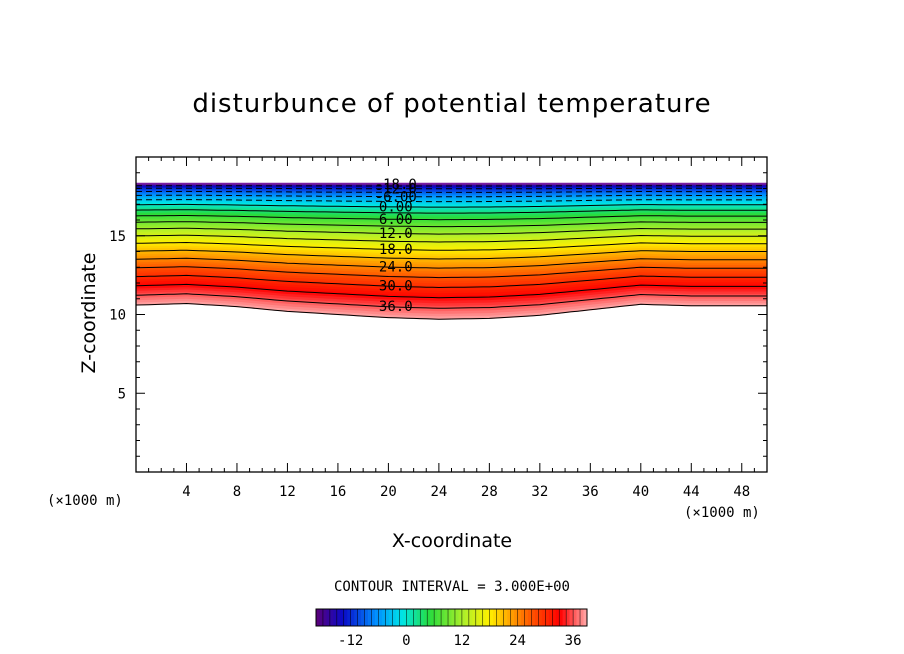 The image size is (904, 654). I want to click on contour-label: 6.00, so click(396, 220).